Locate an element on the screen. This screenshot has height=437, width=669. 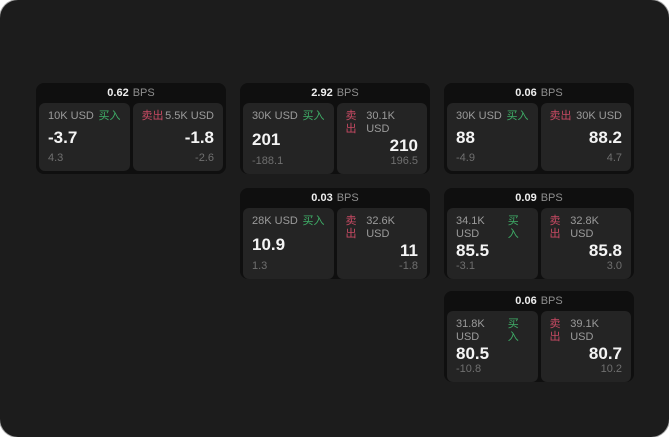
bps-value: 2.92 is located at coordinates (322, 93).